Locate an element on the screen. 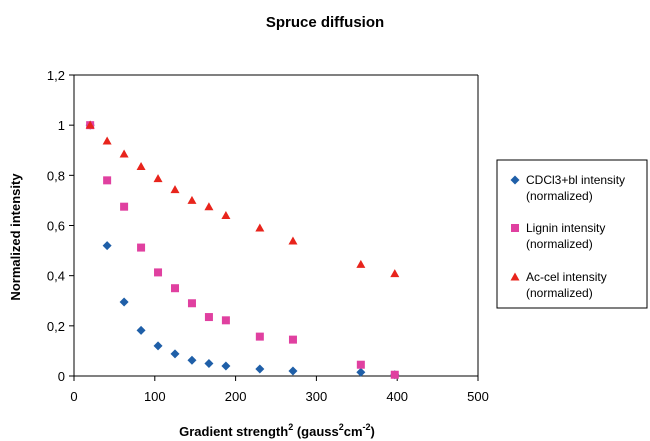 The height and width of the screenshot is (441, 650). legend-marker-triangle is located at coordinates (515, 276).